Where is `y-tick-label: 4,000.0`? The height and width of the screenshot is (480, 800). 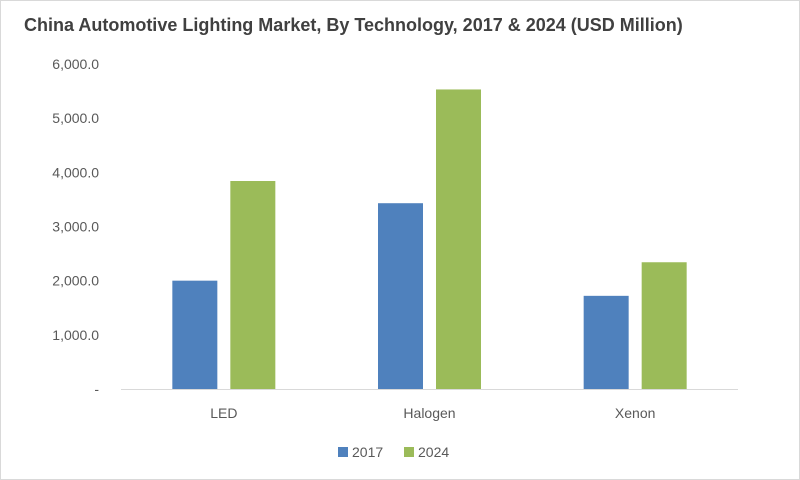 y-tick-label: 4,000.0 is located at coordinates (75, 172).